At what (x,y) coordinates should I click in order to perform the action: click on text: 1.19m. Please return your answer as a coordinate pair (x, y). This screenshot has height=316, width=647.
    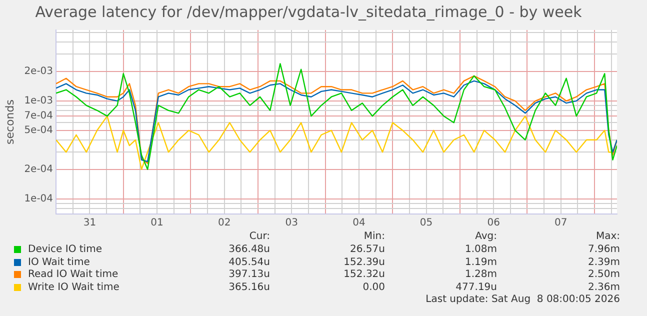
    Looking at the image, I should click on (480, 262).